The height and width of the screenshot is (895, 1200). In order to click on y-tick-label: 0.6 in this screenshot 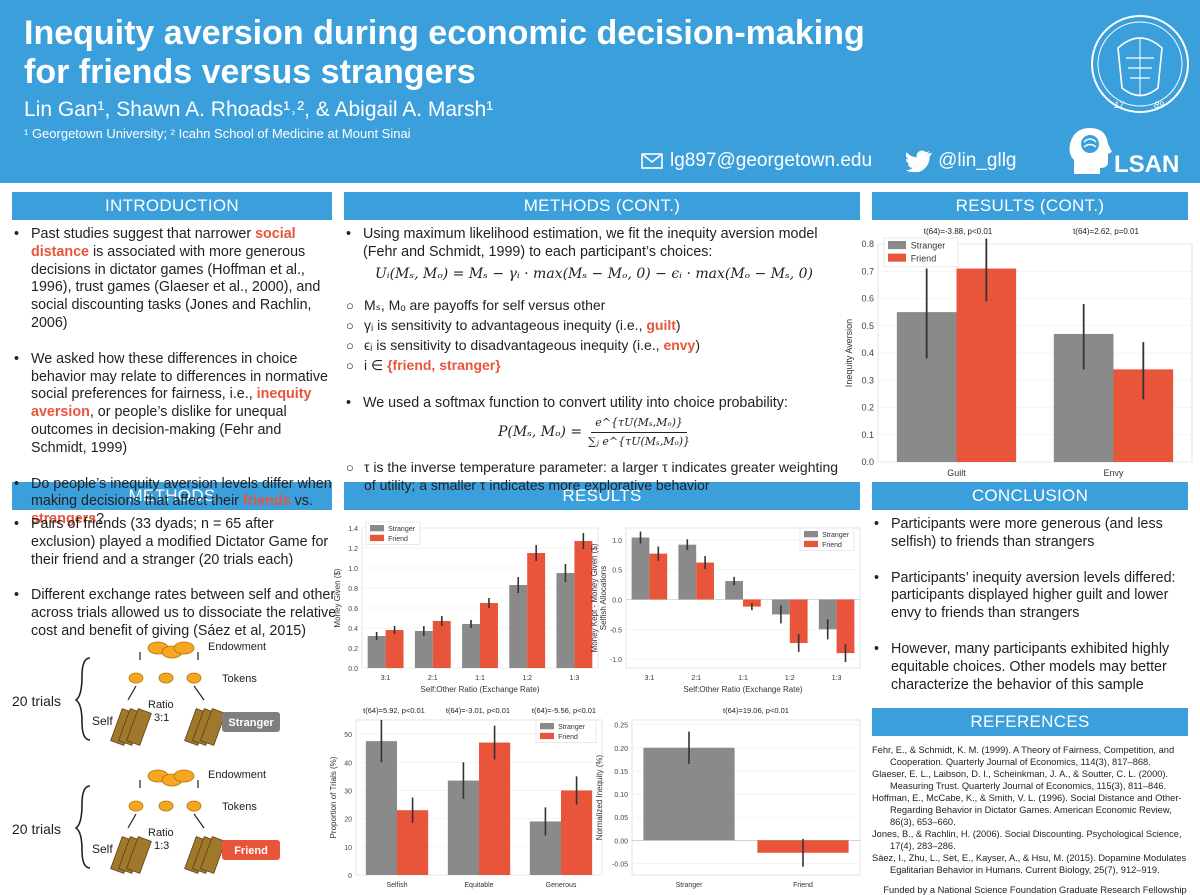, I will do `click(353, 609)`.